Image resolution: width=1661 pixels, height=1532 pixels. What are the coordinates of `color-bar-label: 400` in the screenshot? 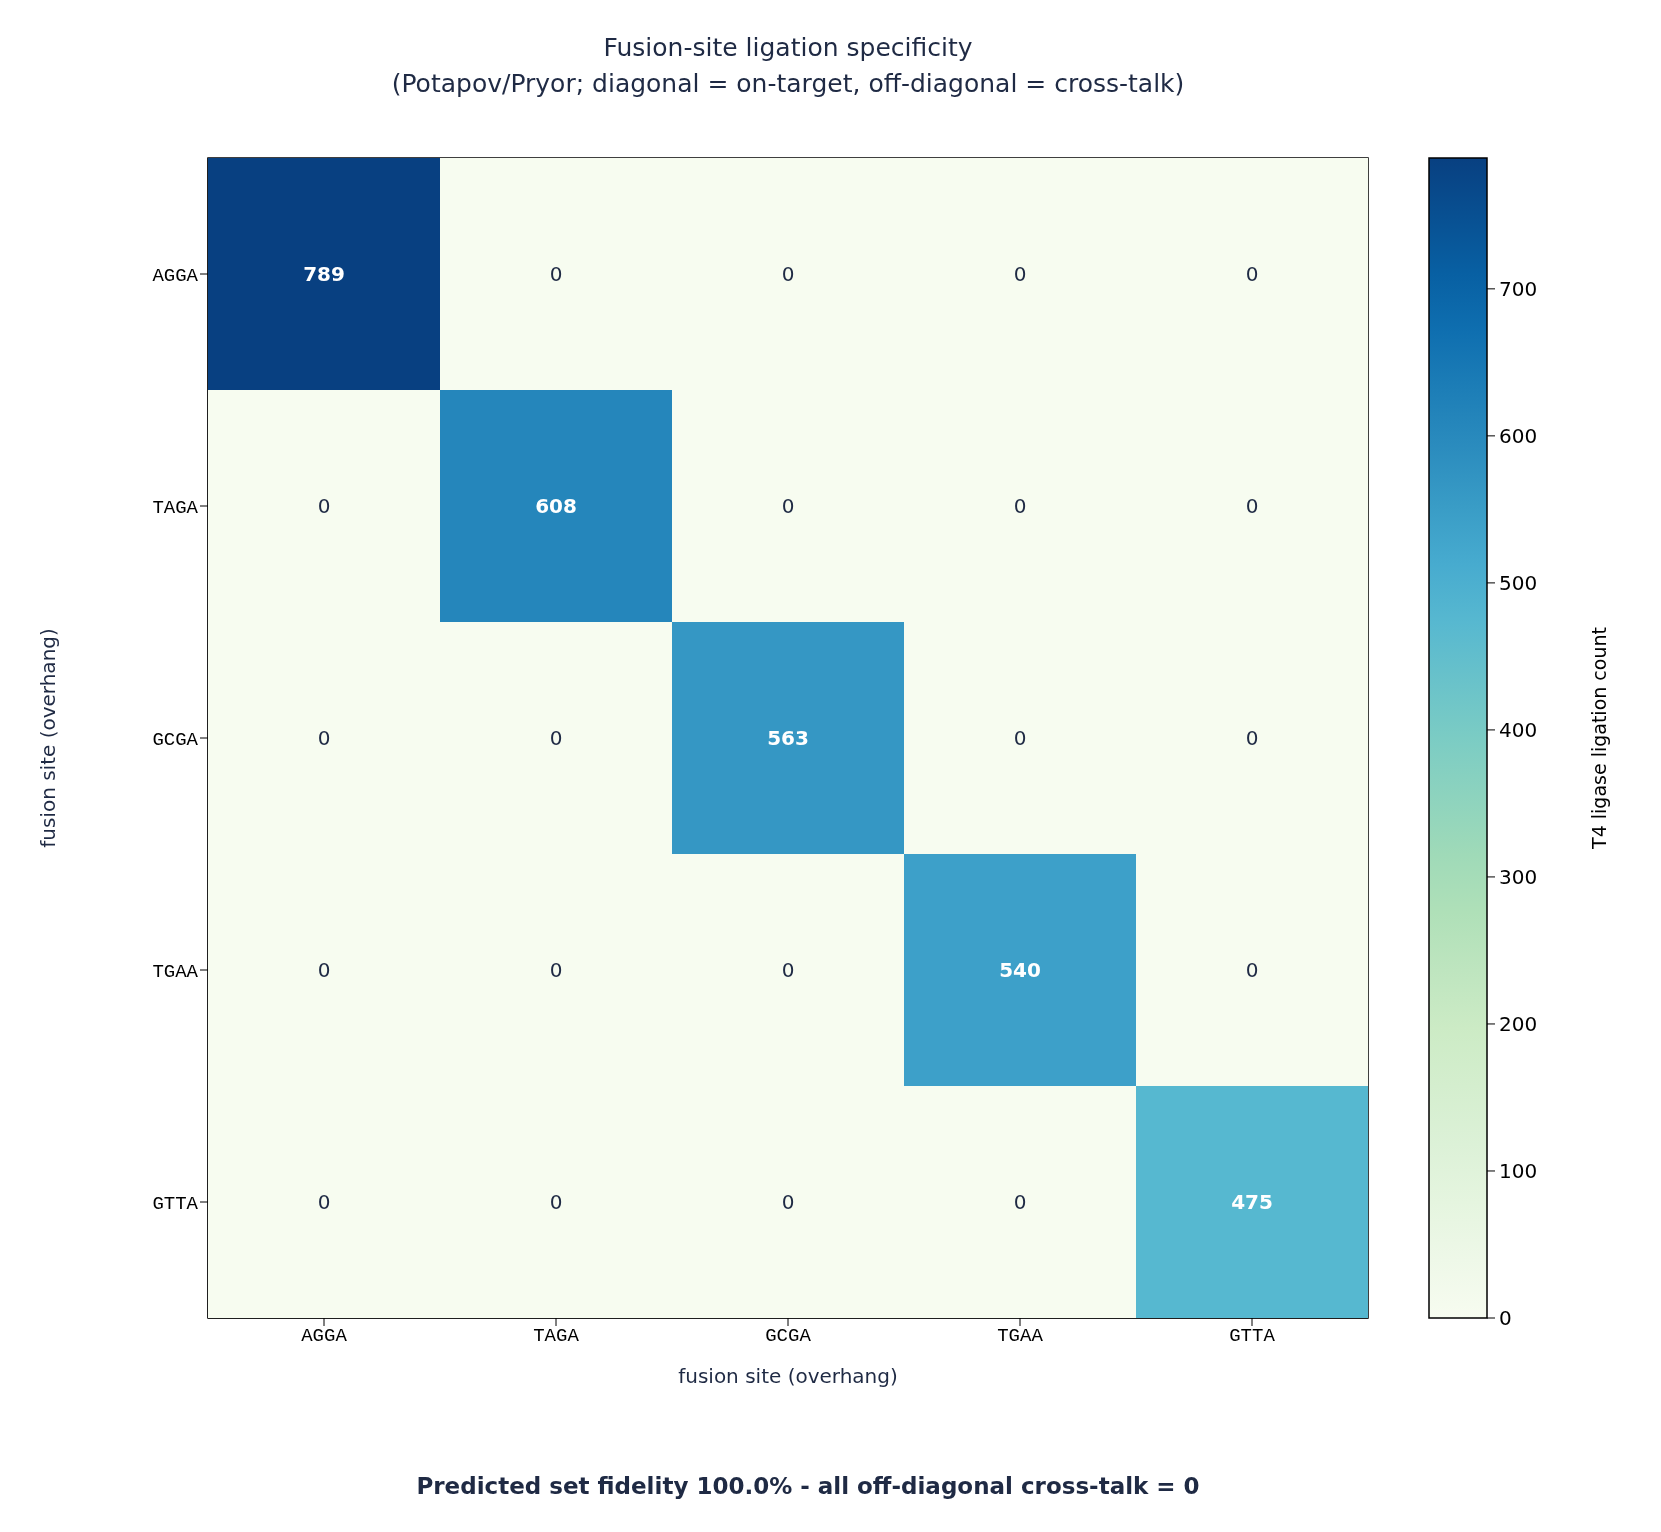 It's located at (1518, 729).